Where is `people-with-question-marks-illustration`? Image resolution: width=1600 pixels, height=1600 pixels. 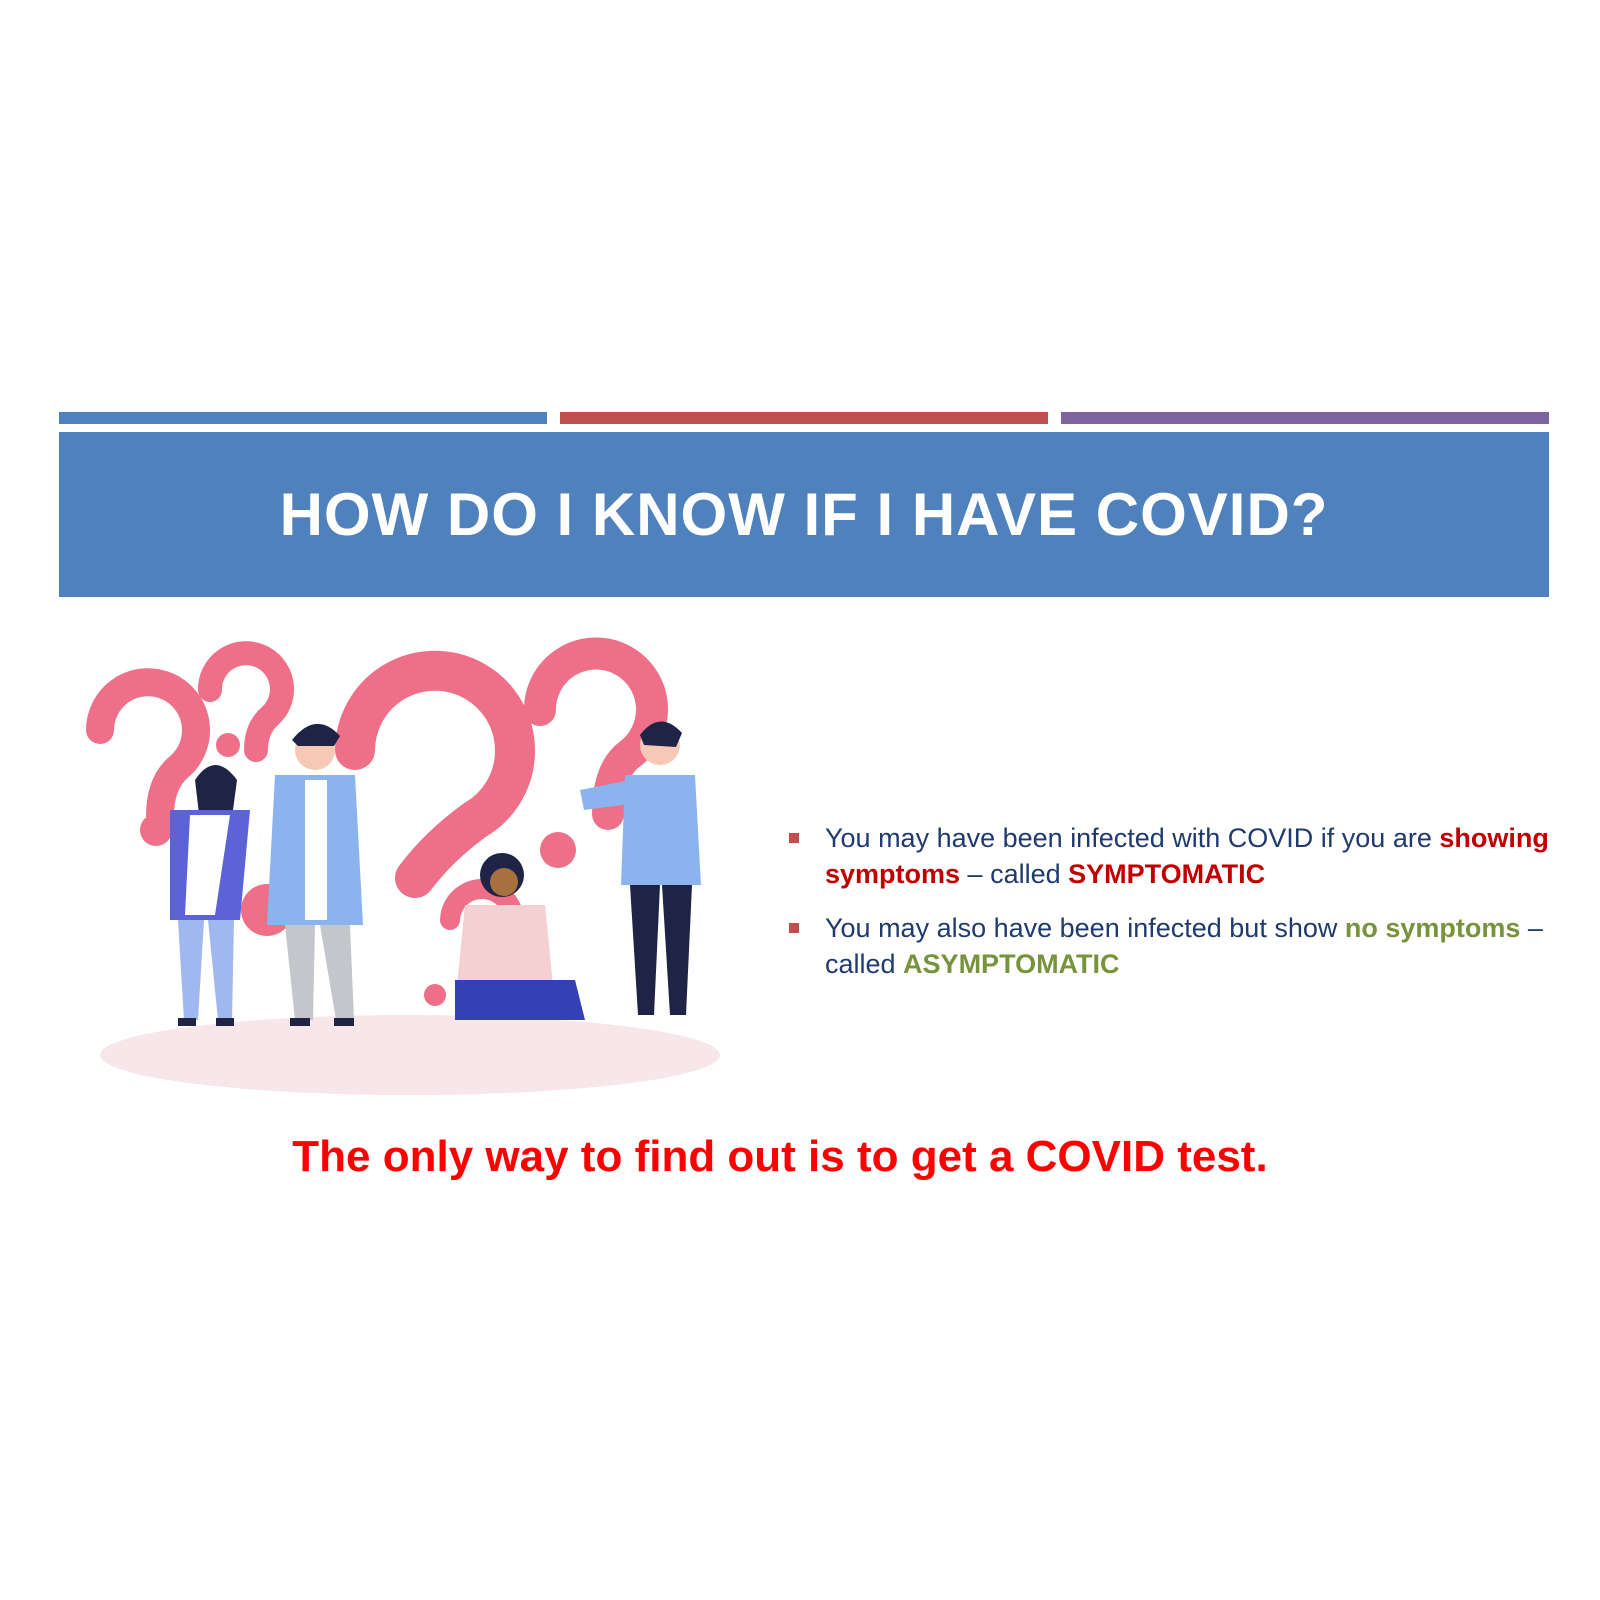
people-with-question-marks-illustration is located at coordinates (420, 865).